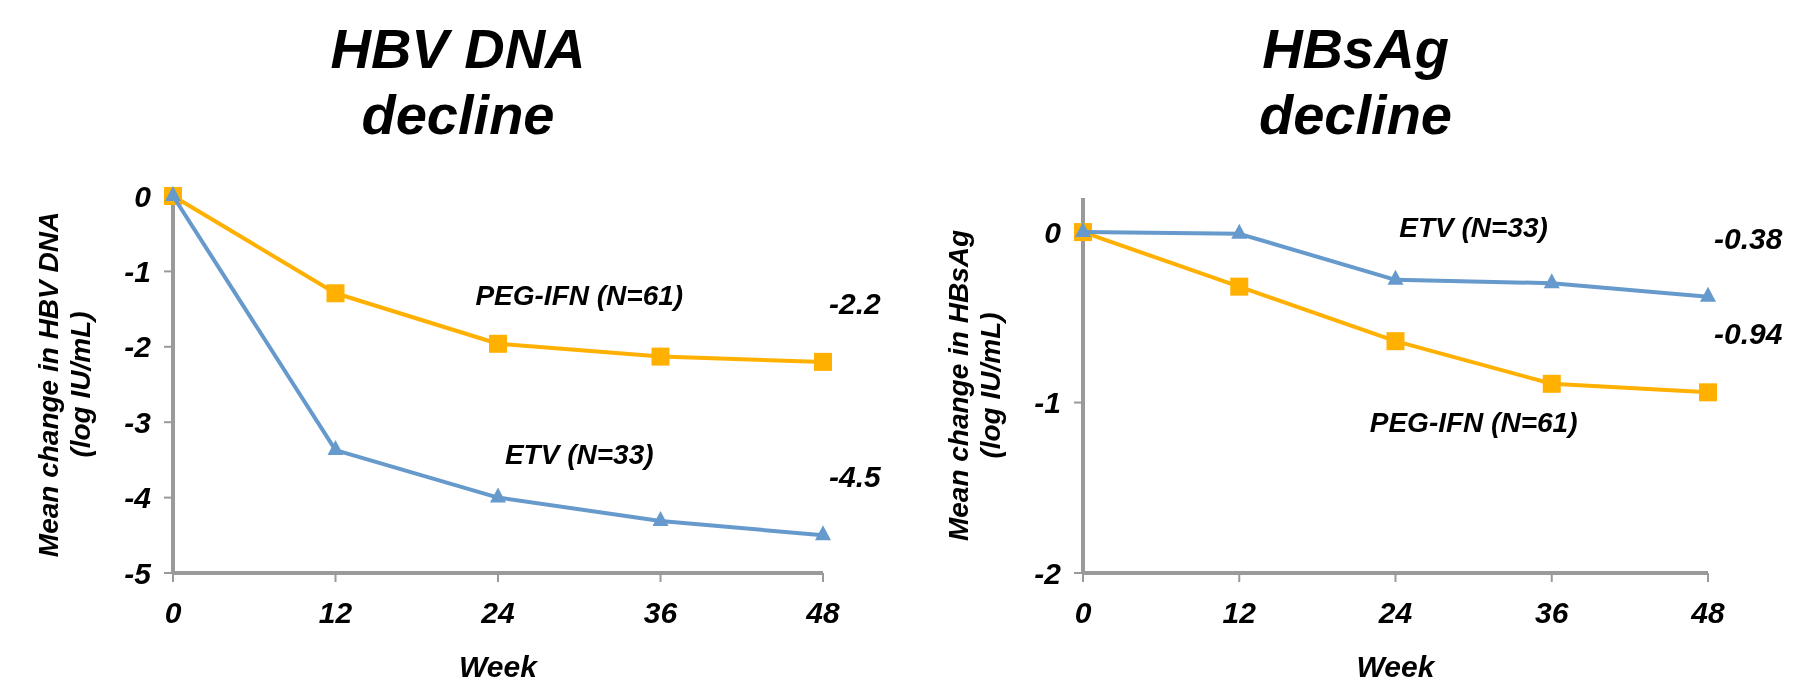  What do you see at coordinates (855, 303) in the screenshot?
I see `data-label: -2.2` at bounding box center [855, 303].